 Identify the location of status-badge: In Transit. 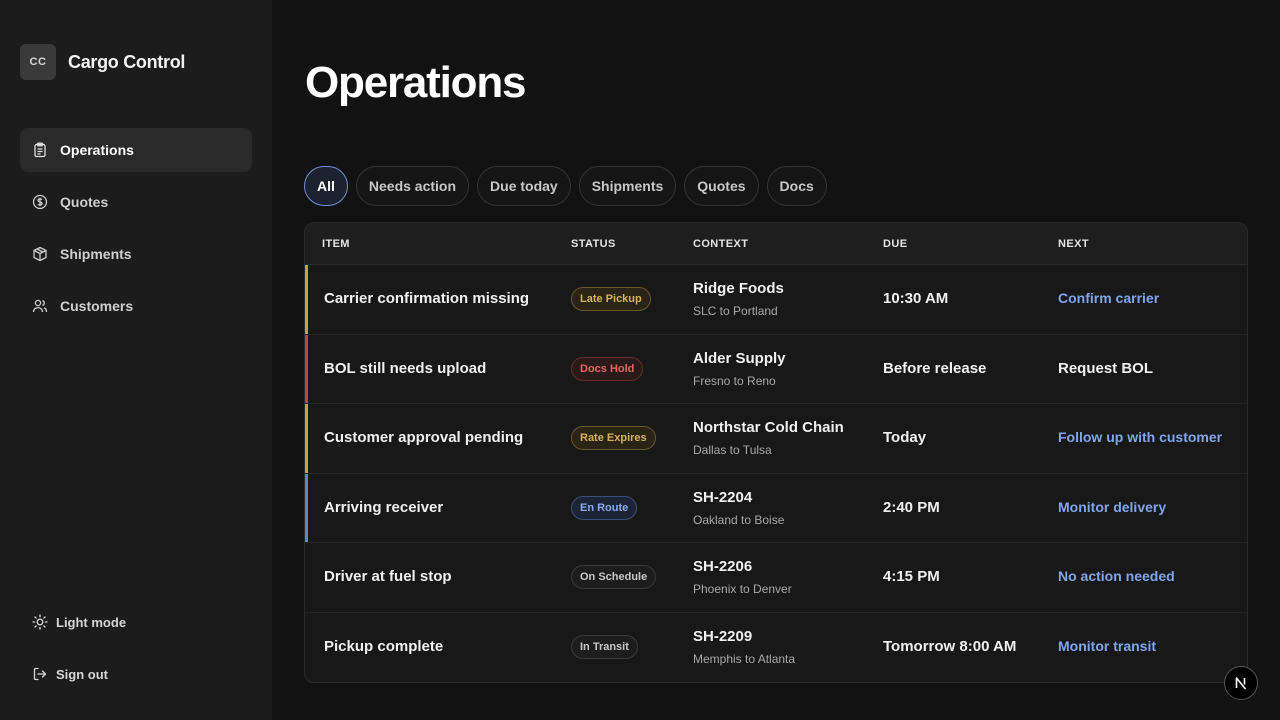
(604, 647).